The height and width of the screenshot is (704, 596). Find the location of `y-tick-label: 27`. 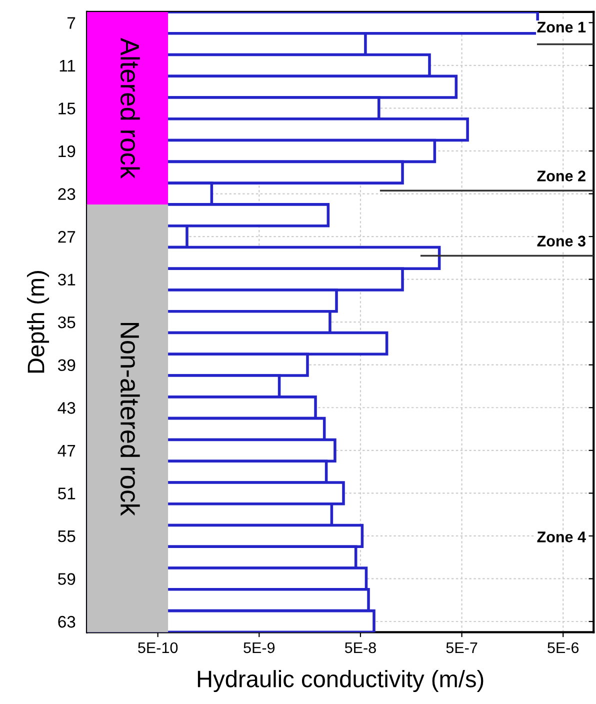

y-tick-label: 27 is located at coordinates (67, 236).